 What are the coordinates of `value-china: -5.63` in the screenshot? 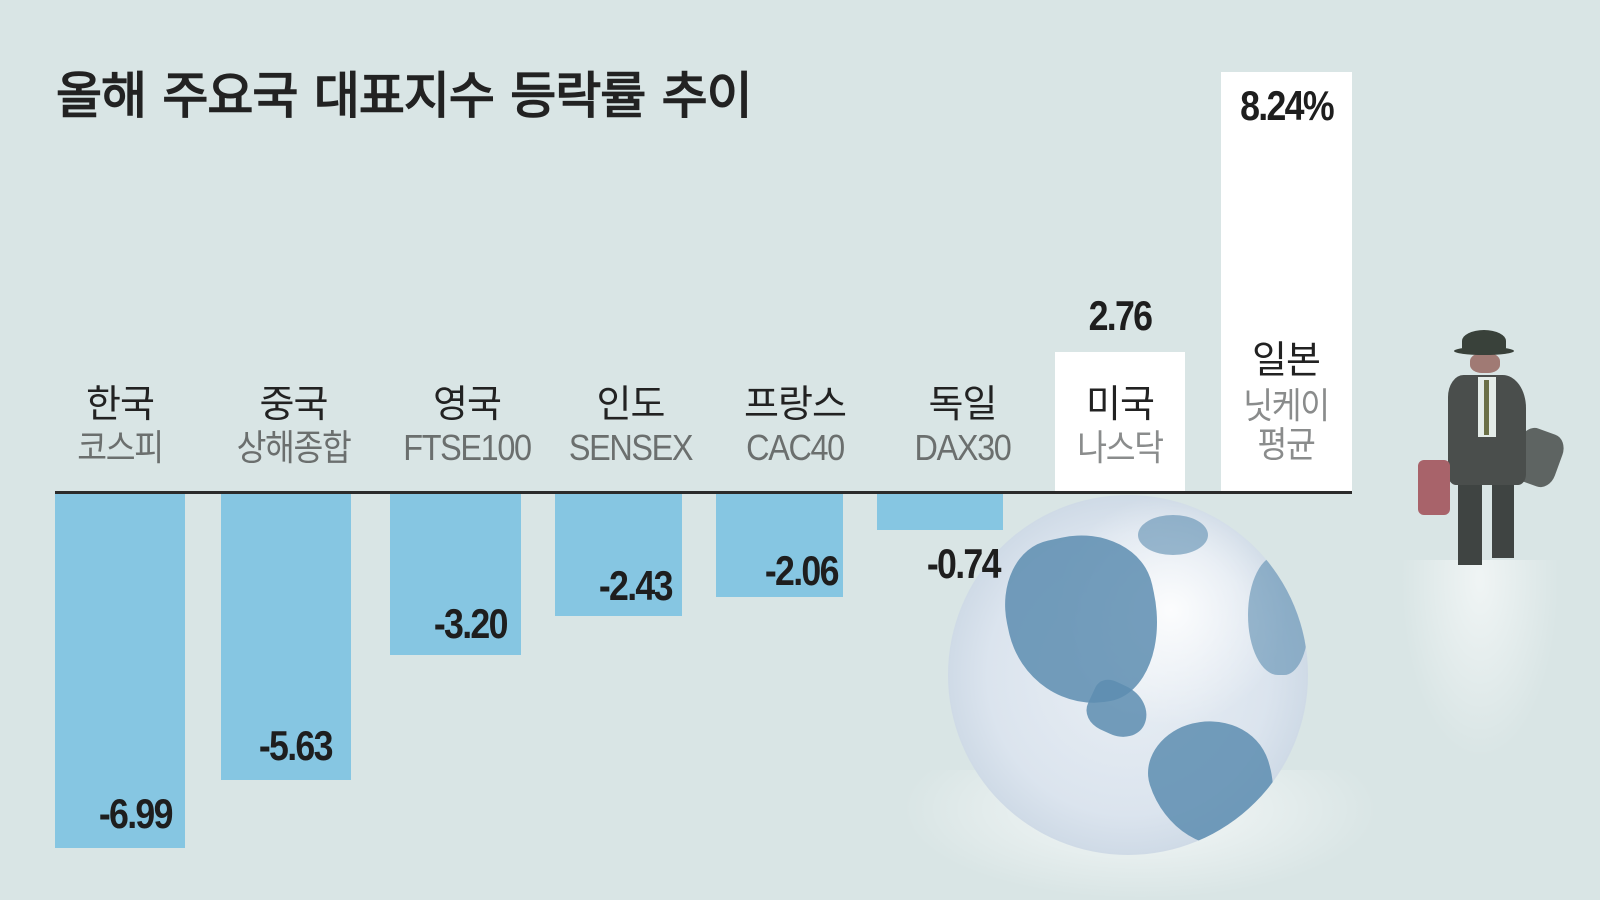 It's located at (296, 745).